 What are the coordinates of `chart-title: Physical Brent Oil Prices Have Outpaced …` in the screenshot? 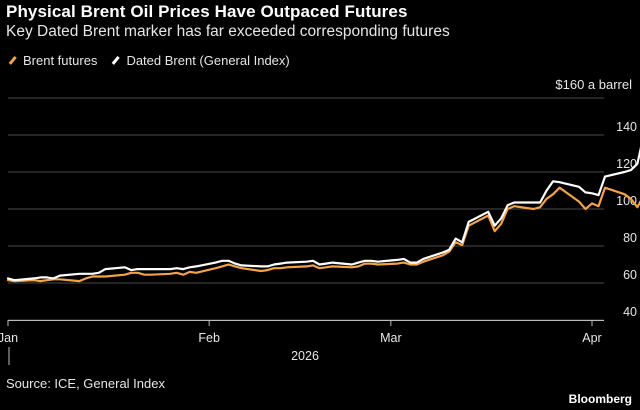 It's located at (207, 11).